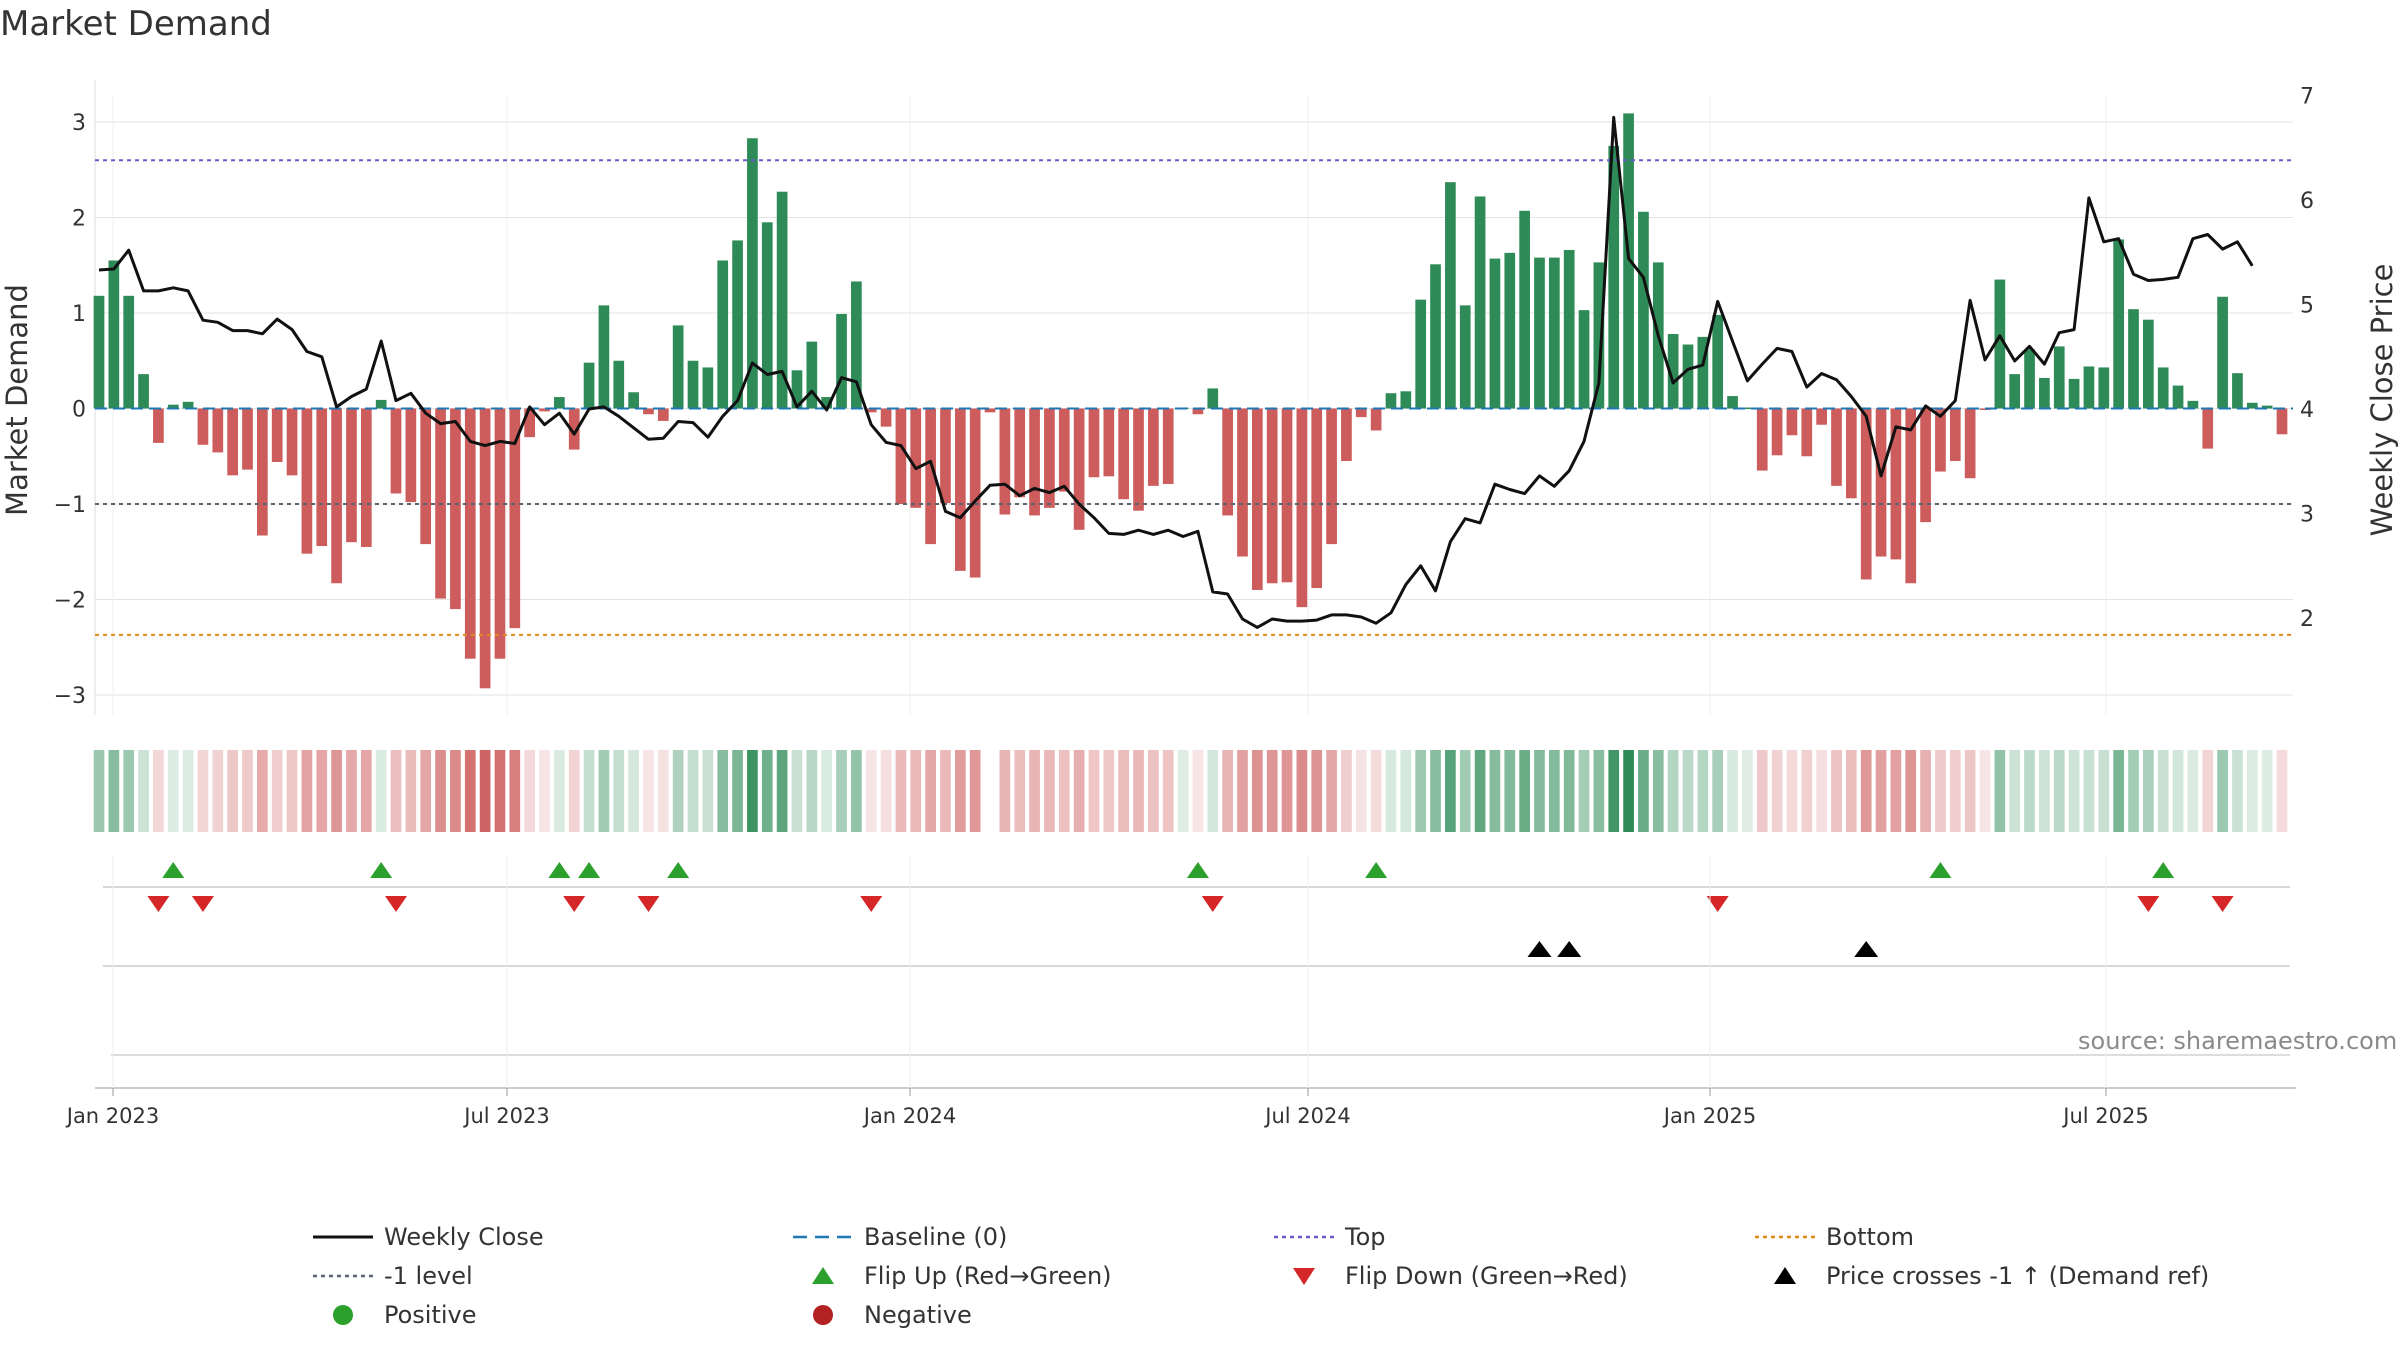 The image size is (2400, 1350). What do you see at coordinates (988, 1276) in the screenshot?
I see `legend-label: Flip Up (Red→Green)` at bounding box center [988, 1276].